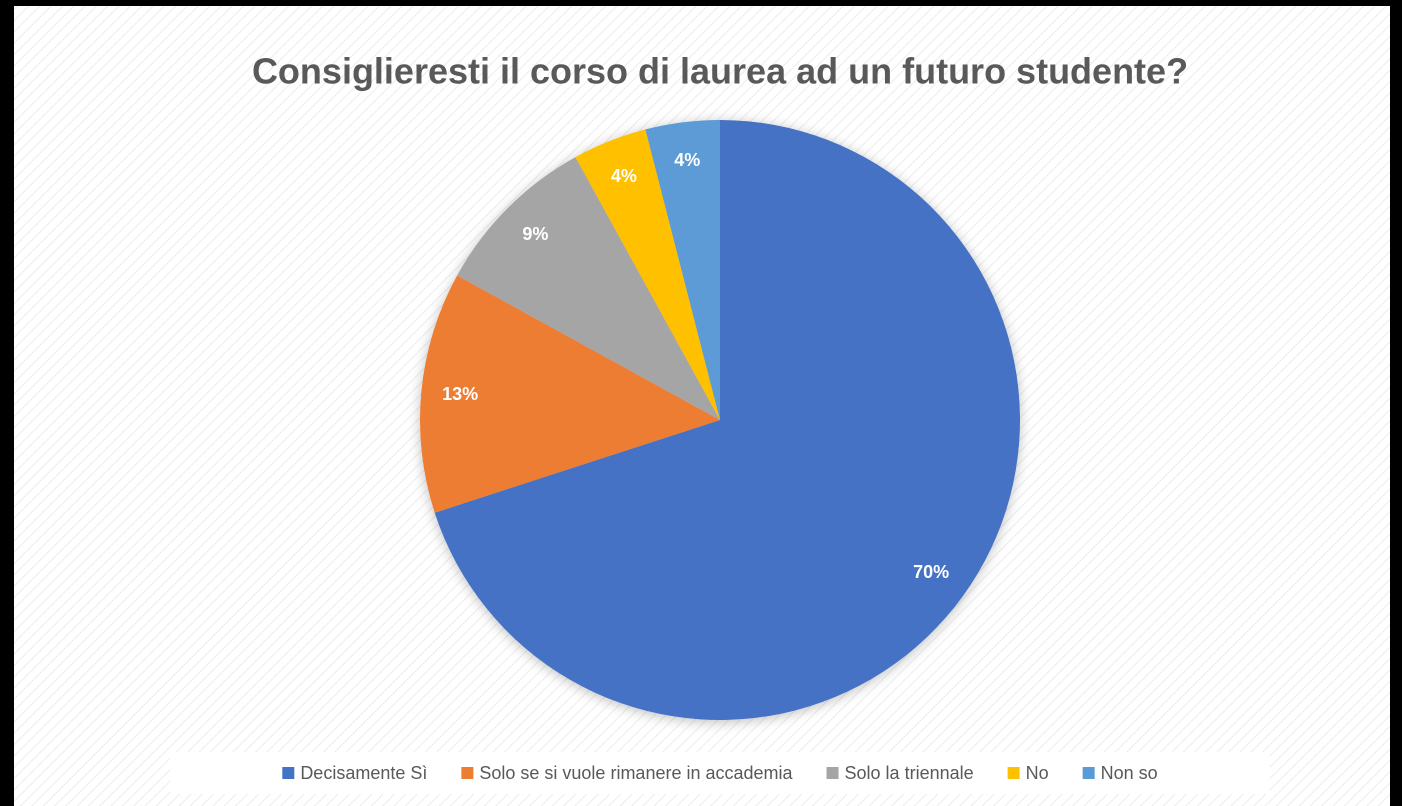  What do you see at coordinates (931, 572) in the screenshot?
I see `data-label: 70%` at bounding box center [931, 572].